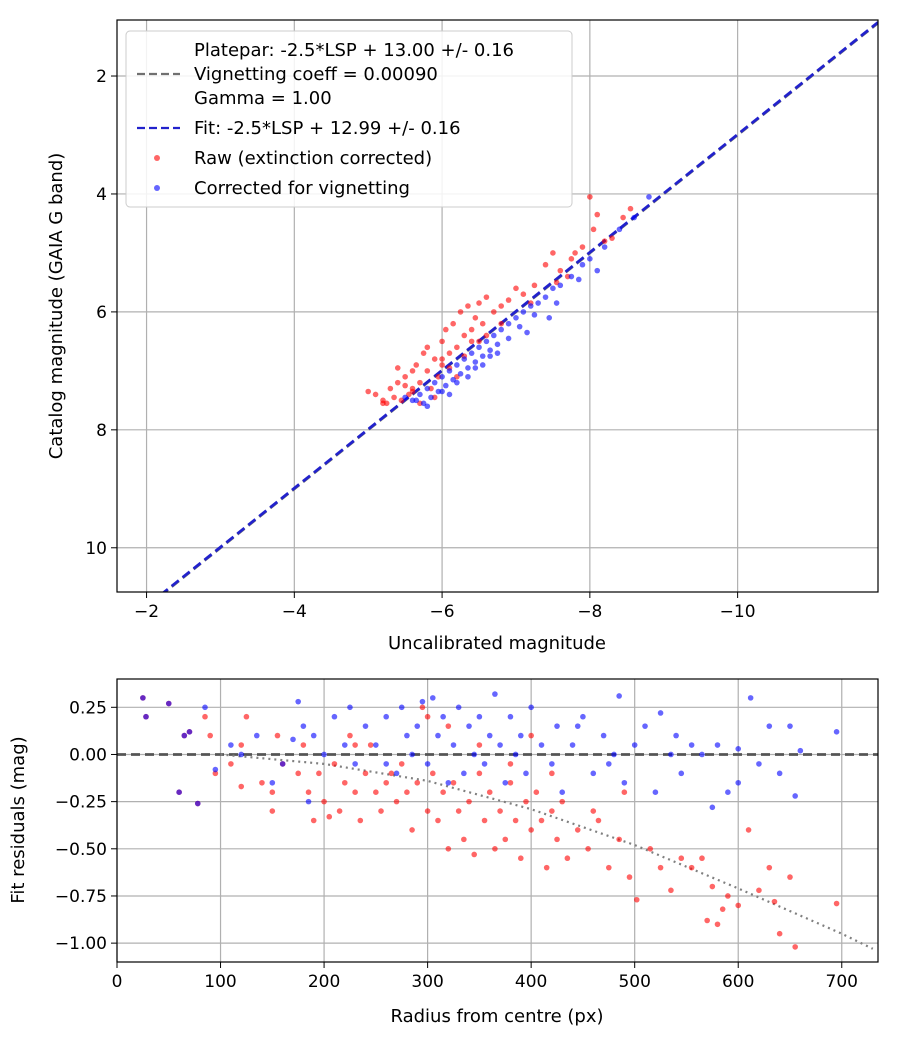  I want to click on x-tick-label: 600, so click(738, 982).